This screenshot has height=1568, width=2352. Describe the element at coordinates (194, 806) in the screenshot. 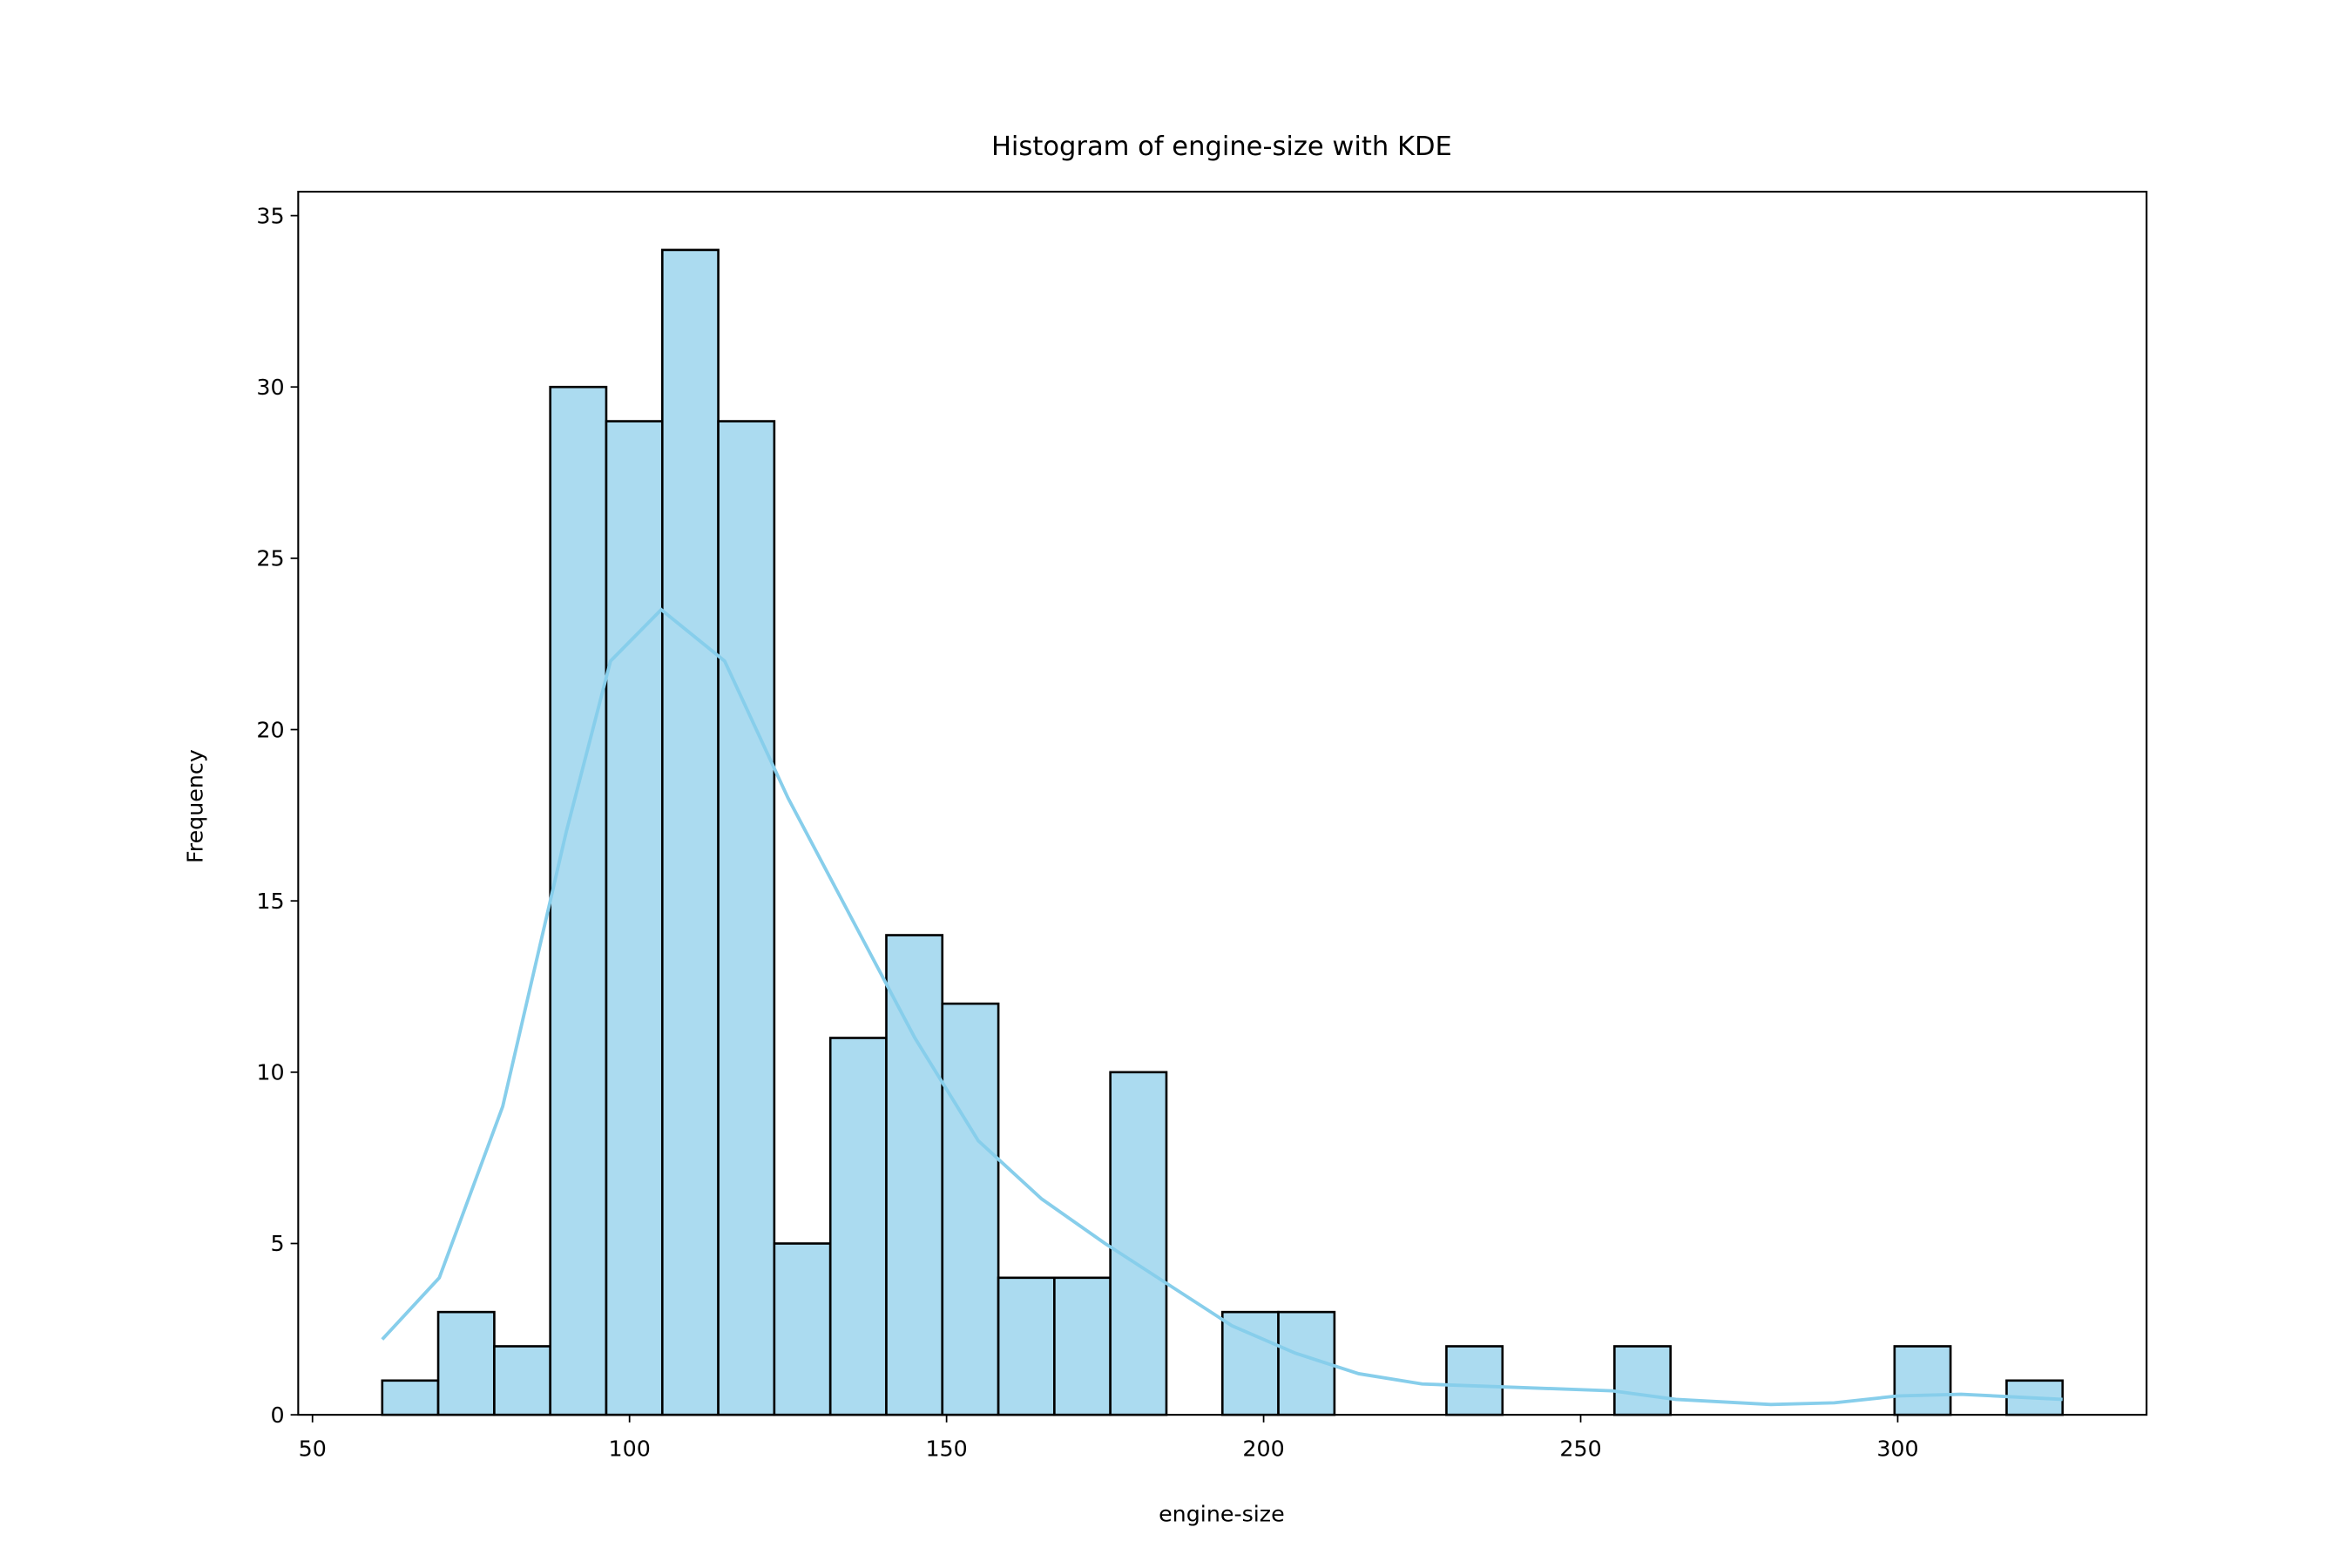

I see `y-axis-label: Frequency` at that location.